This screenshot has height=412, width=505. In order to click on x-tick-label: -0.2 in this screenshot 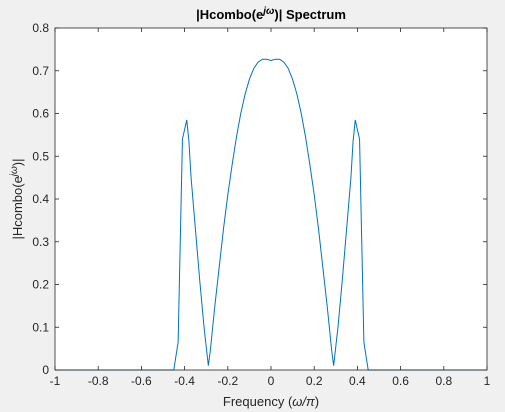, I will do `click(227, 381)`.